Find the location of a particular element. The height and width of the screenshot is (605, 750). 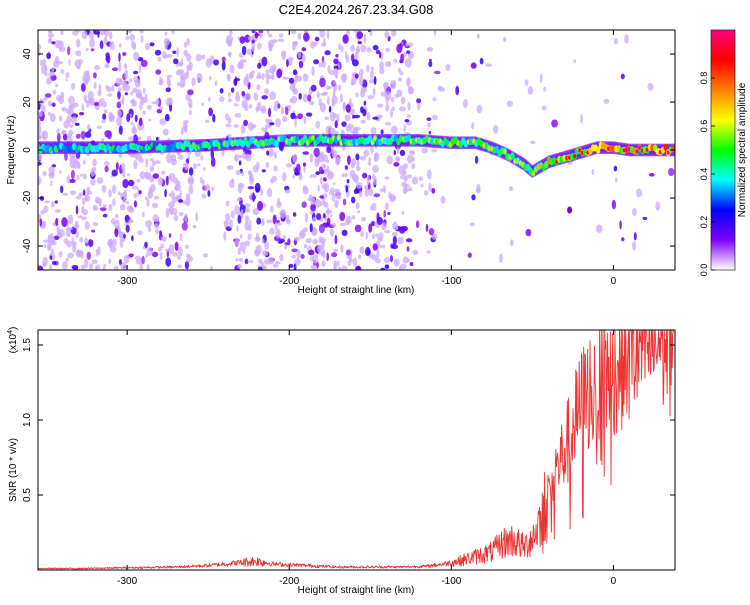

y-tick-label: 1.5 is located at coordinates (27, 345).